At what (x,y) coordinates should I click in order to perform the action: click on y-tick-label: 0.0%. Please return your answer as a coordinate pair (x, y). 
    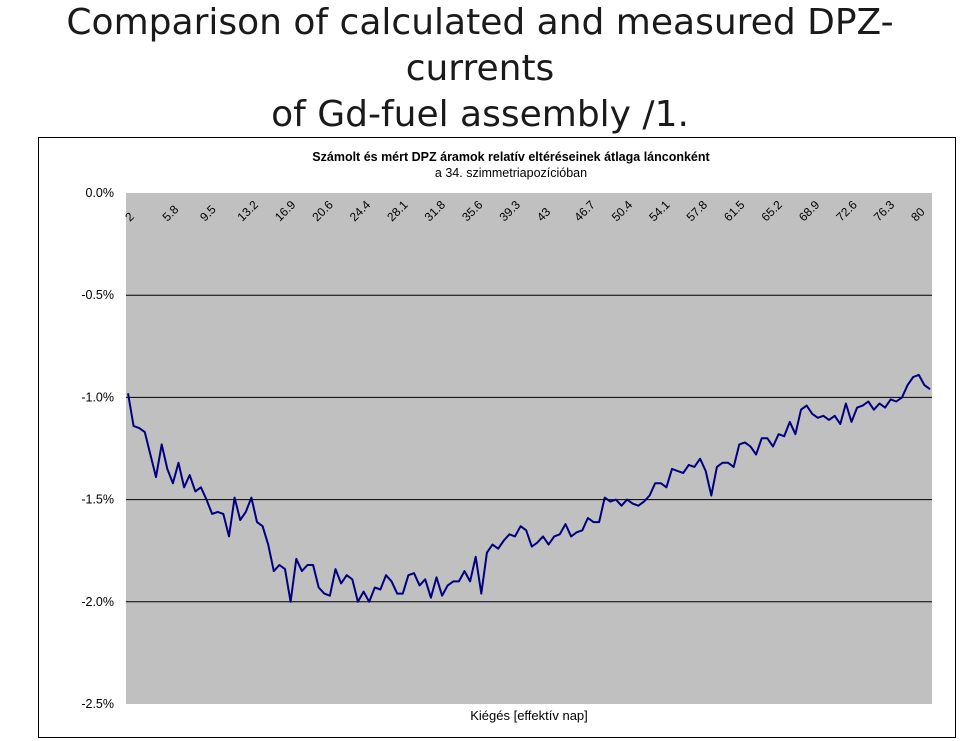
    Looking at the image, I should click on (100, 193).